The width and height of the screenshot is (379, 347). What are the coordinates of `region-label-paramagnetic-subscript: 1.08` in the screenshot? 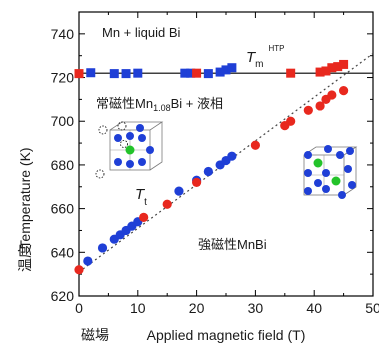 It's located at (162, 108).